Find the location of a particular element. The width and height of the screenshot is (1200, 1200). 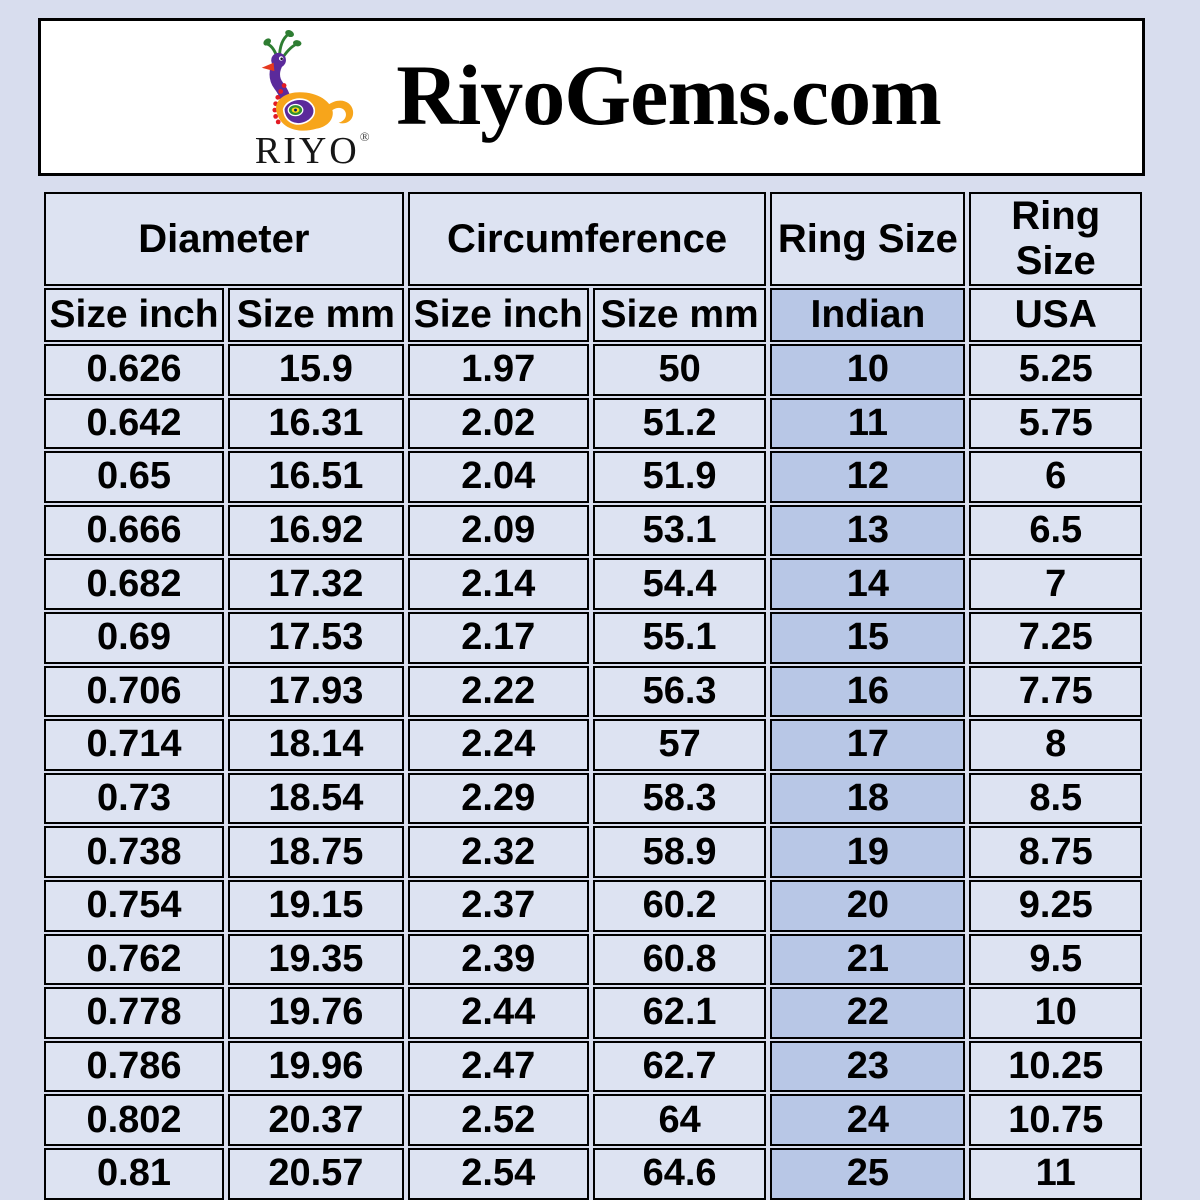

column-group-diameter: Diameter is located at coordinates (224, 239).